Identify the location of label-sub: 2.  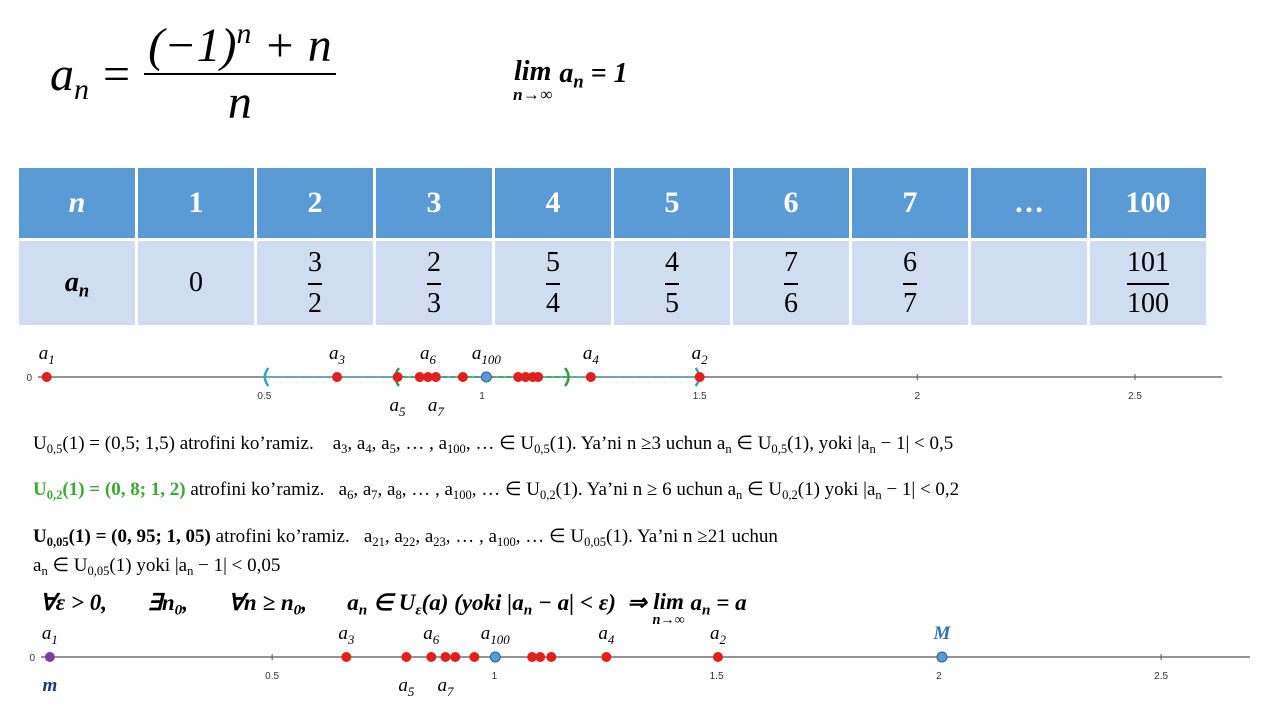
(704, 359).